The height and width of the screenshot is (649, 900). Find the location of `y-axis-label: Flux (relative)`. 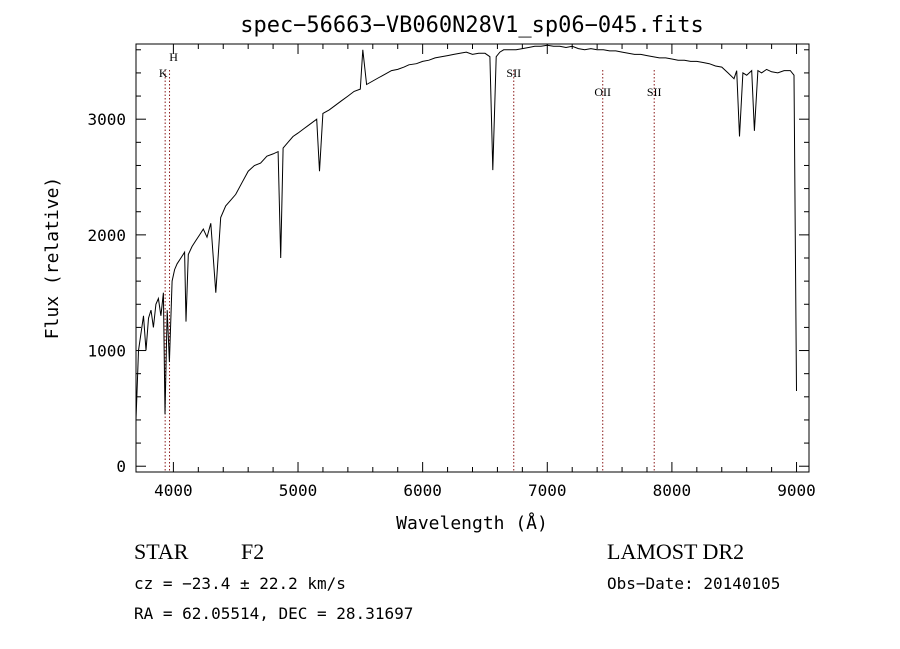

y-axis-label: Flux (relative) is located at coordinates (52, 258).